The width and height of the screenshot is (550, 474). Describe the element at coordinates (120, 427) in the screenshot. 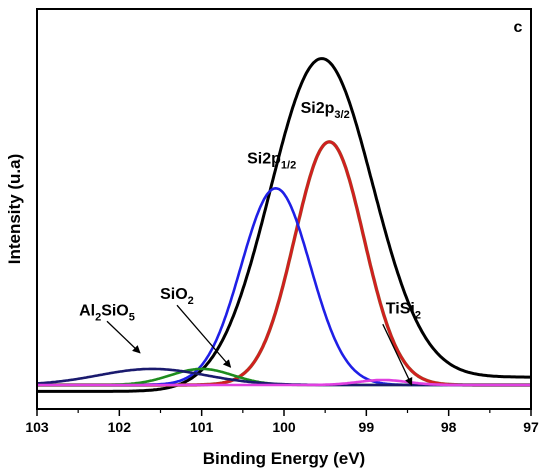

I see `x-tick-label-102: 102` at that location.